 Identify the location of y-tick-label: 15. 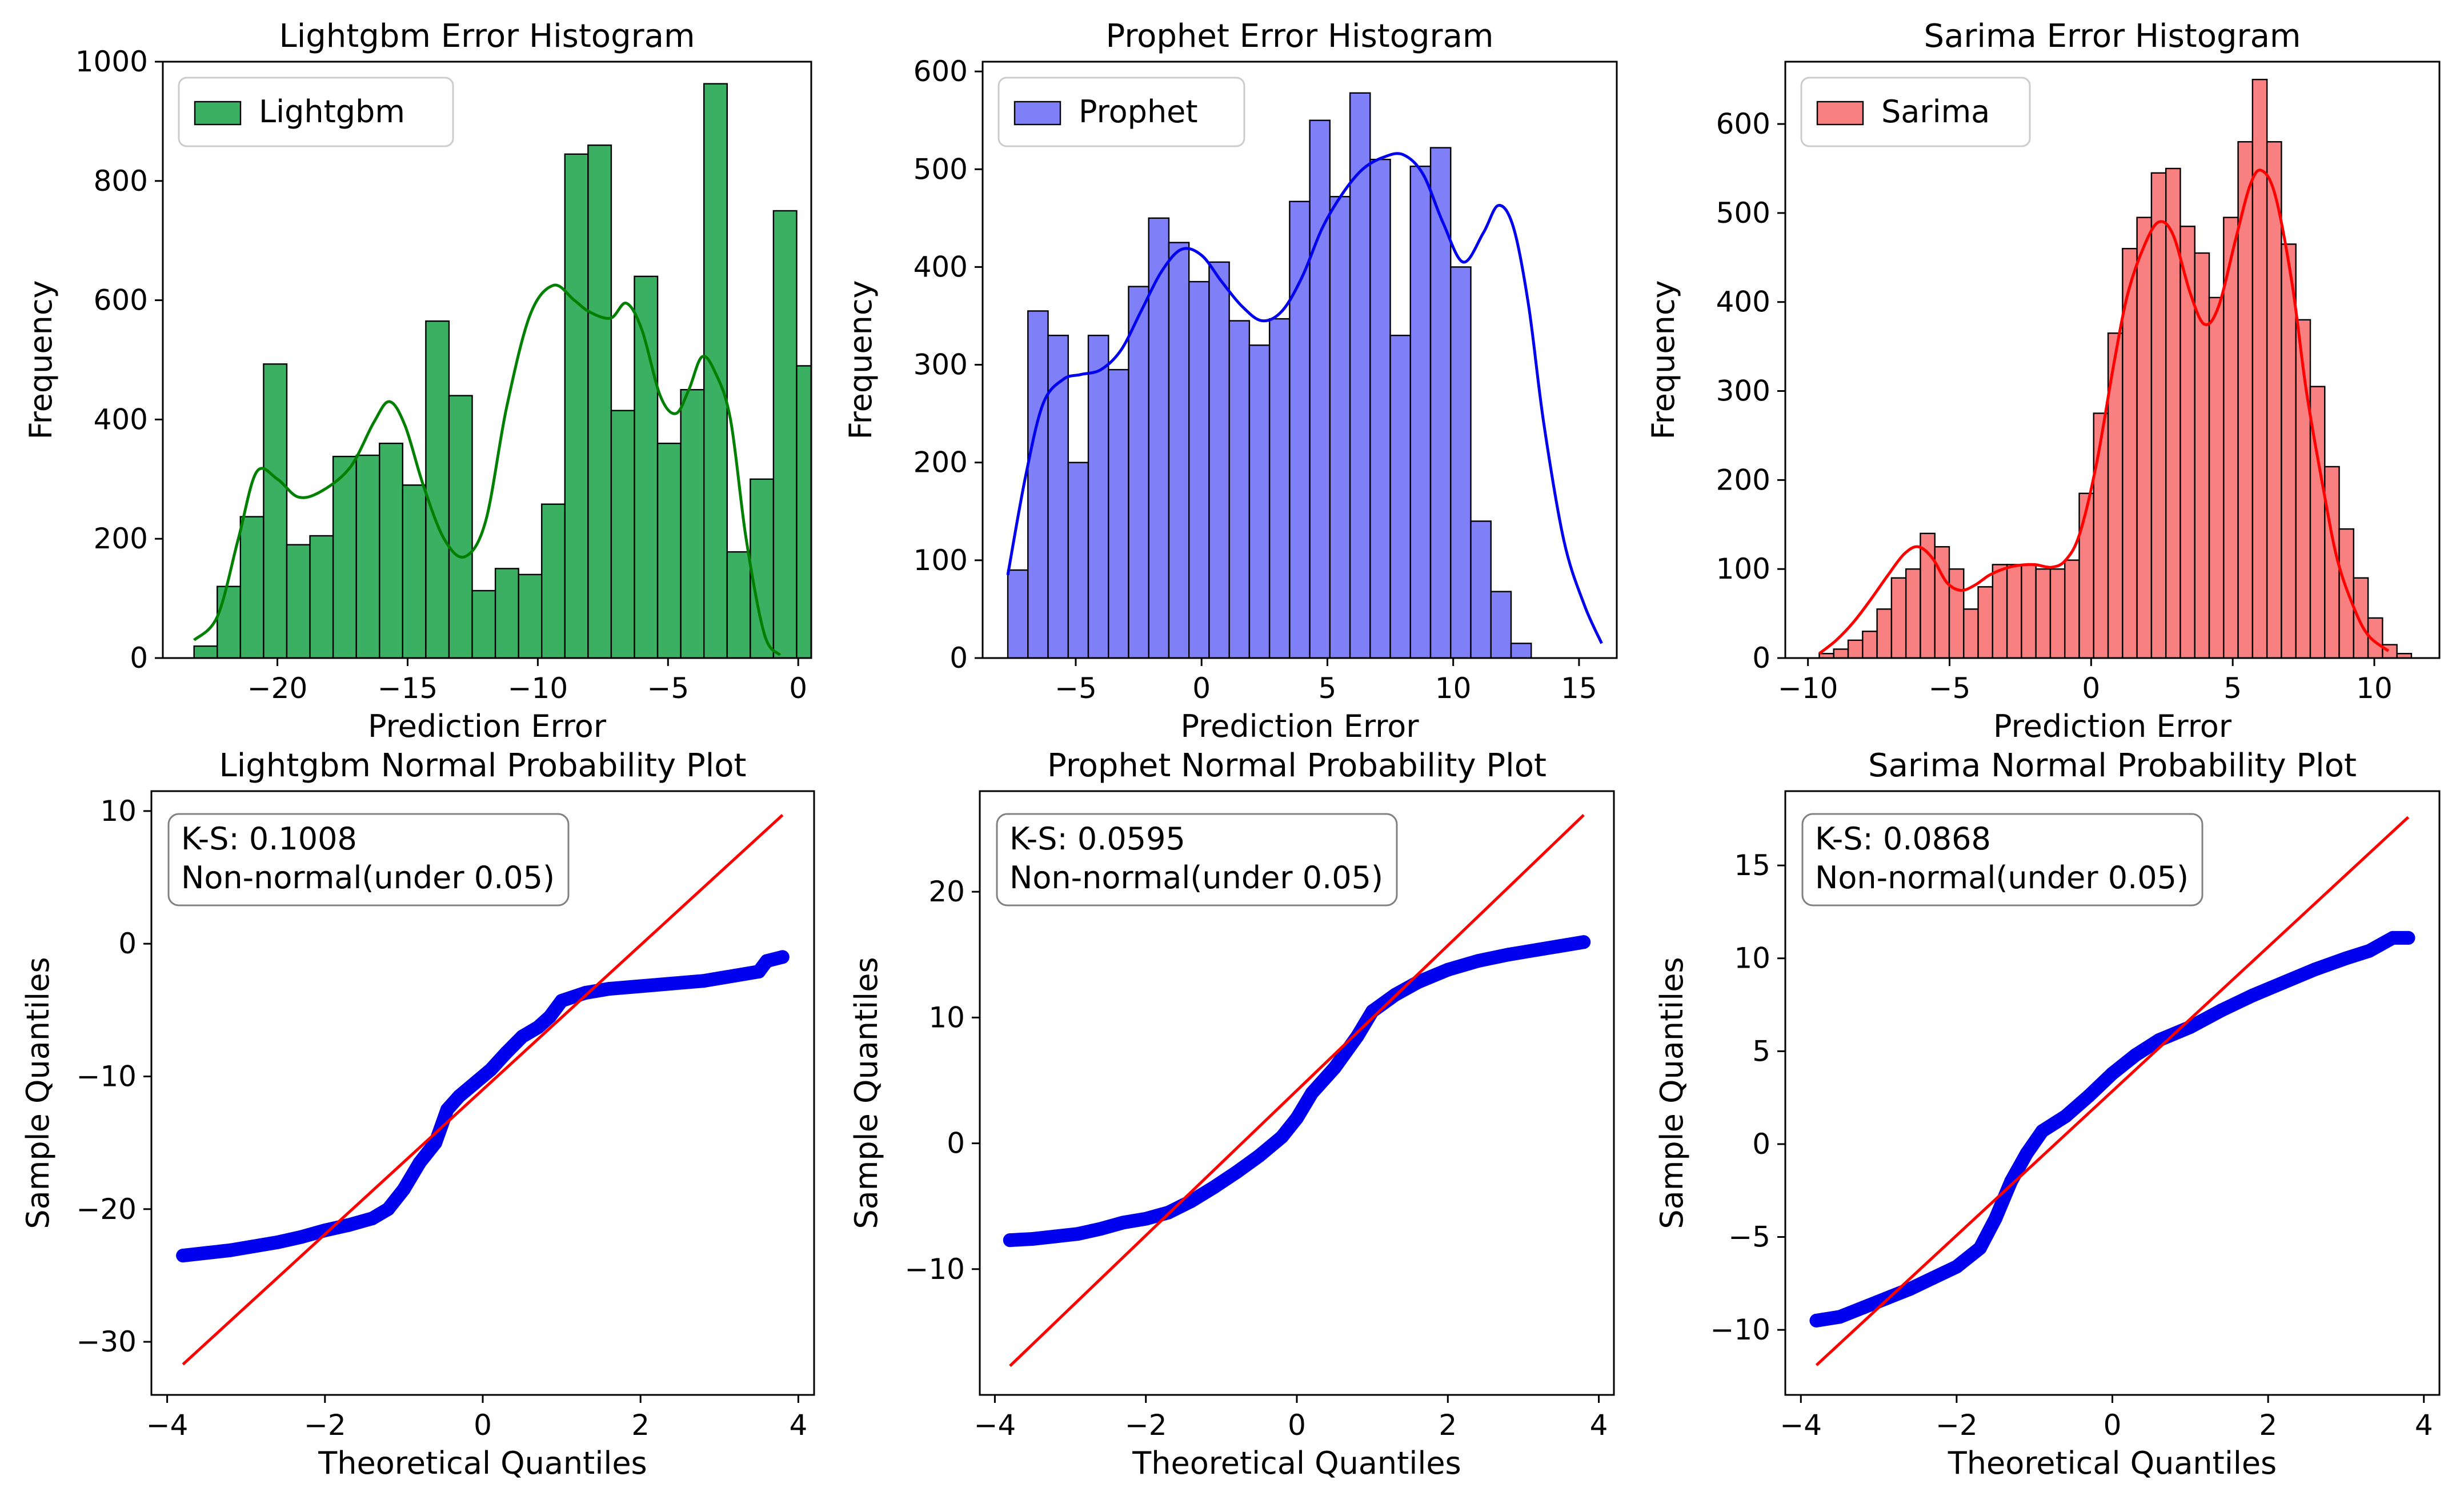
(1752, 865).